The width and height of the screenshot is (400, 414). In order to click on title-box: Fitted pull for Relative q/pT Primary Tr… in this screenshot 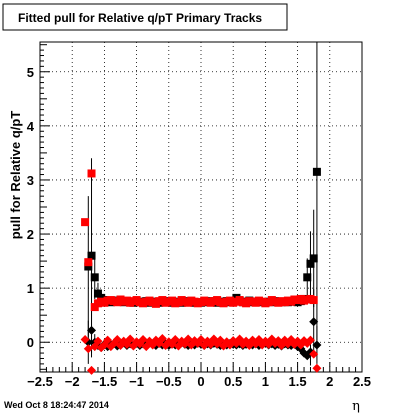, I will do `click(145, 17)`.